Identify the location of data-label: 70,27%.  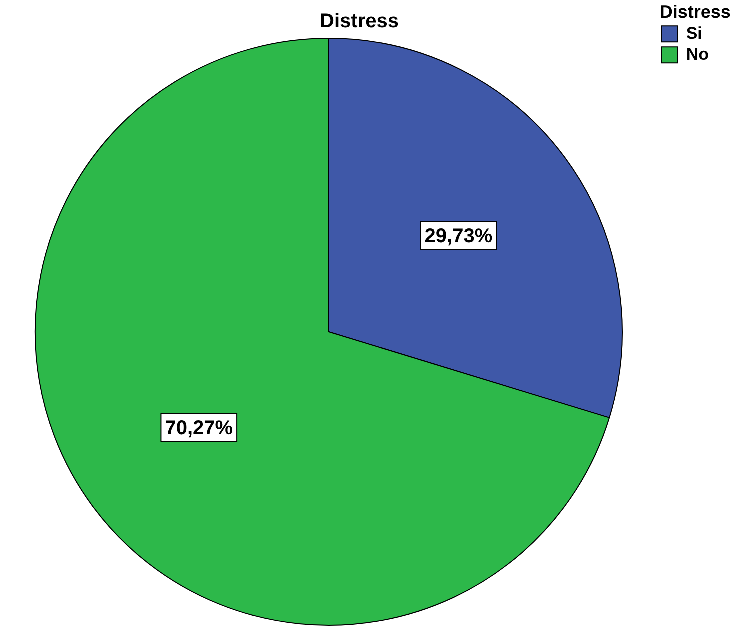
(199, 429).